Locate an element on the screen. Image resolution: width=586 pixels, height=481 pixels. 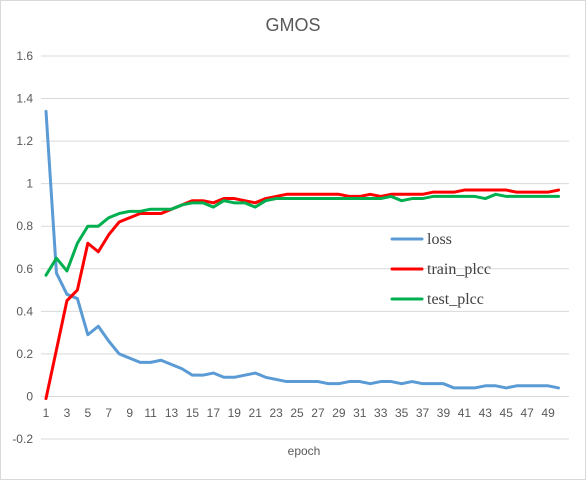
chart-title: GMOS is located at coordinates (292, 25).